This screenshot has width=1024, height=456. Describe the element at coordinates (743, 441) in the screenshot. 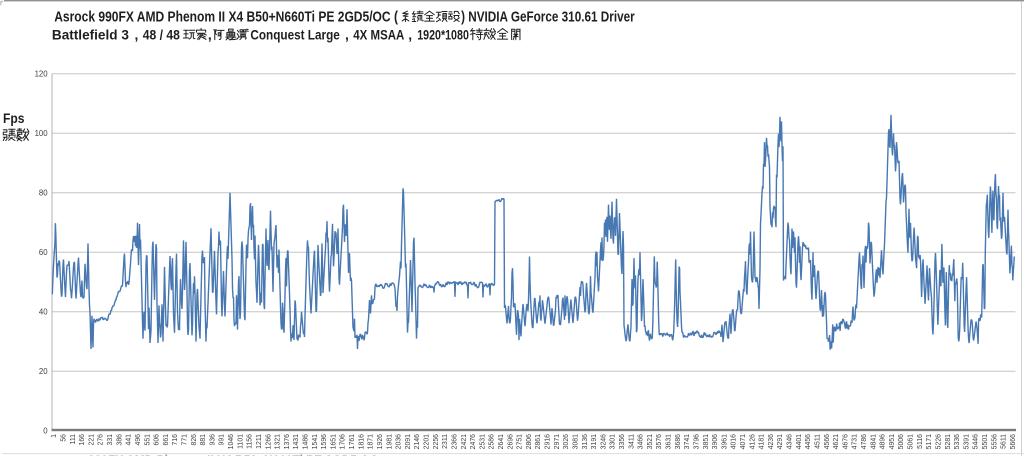

I see `svg-text: 4071` at that location.